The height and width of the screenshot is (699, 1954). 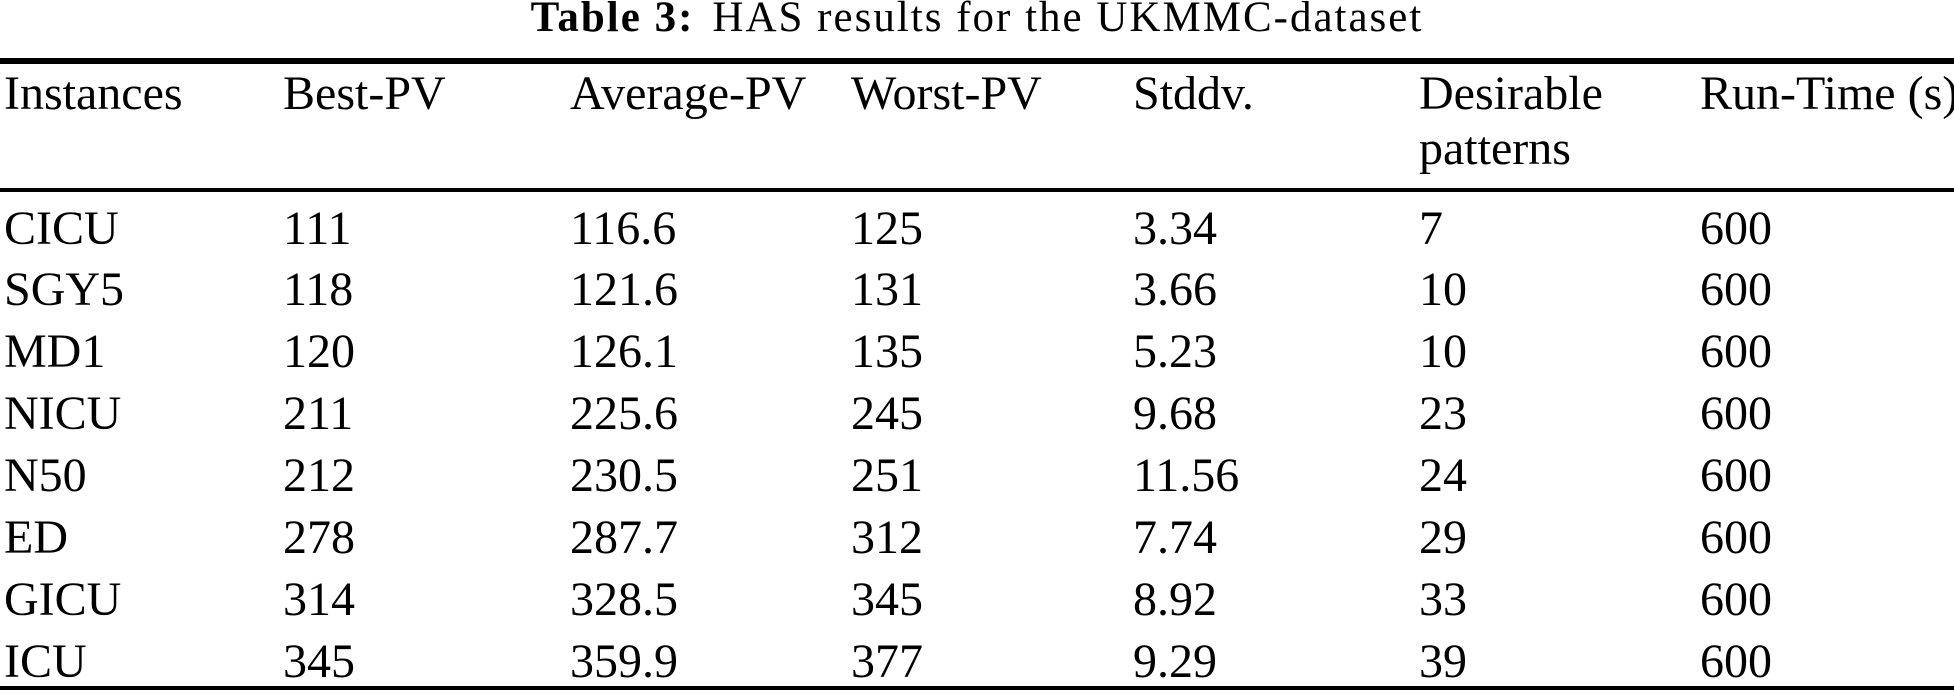 I want to click on cell-instance: NICU, so click(x=63, y=413).